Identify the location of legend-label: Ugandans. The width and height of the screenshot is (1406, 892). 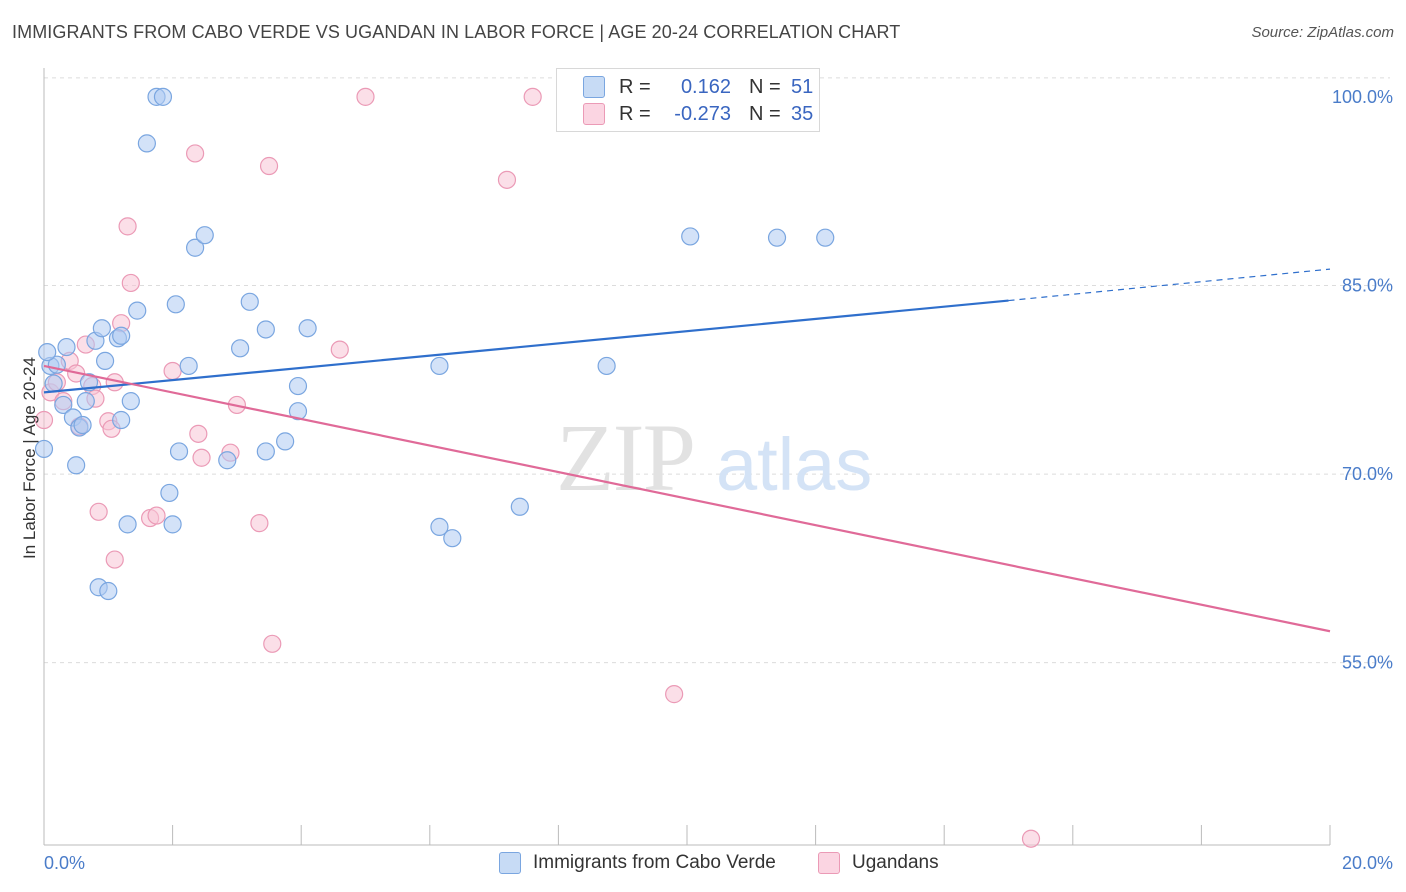
(895, 862).